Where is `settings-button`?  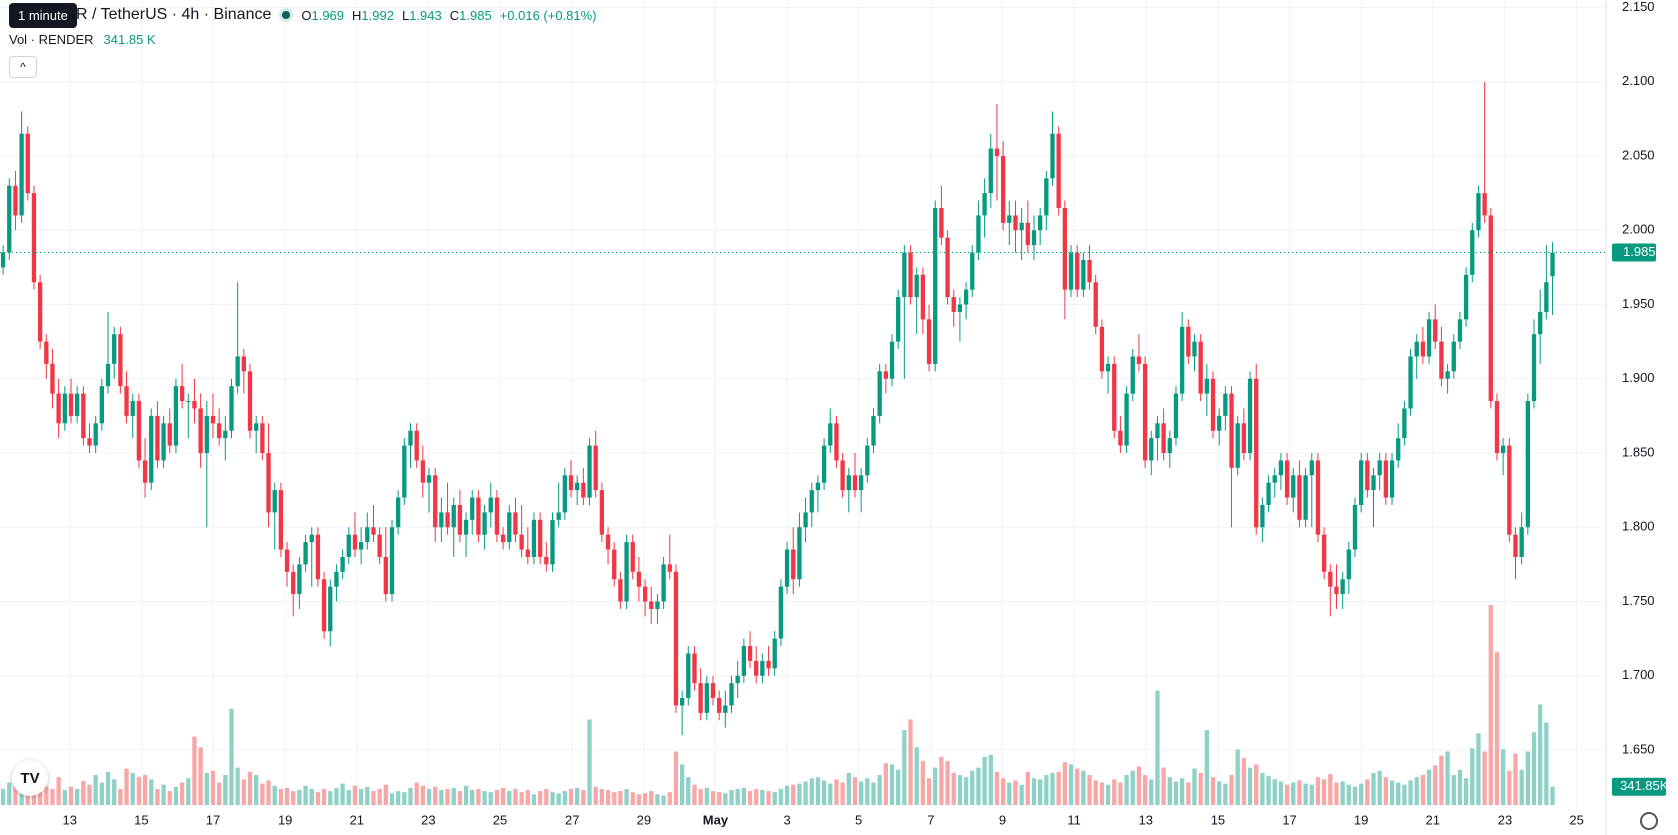 settings-button is located at coordinates (1649, 821).